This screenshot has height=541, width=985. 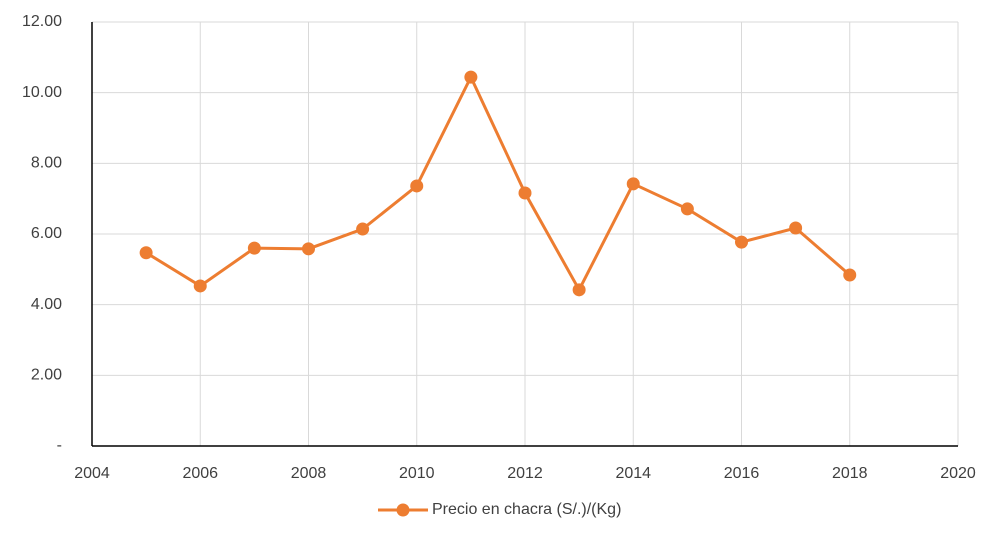 I want to click on y-tick-label: 4.00, so click(x=46, y=304).